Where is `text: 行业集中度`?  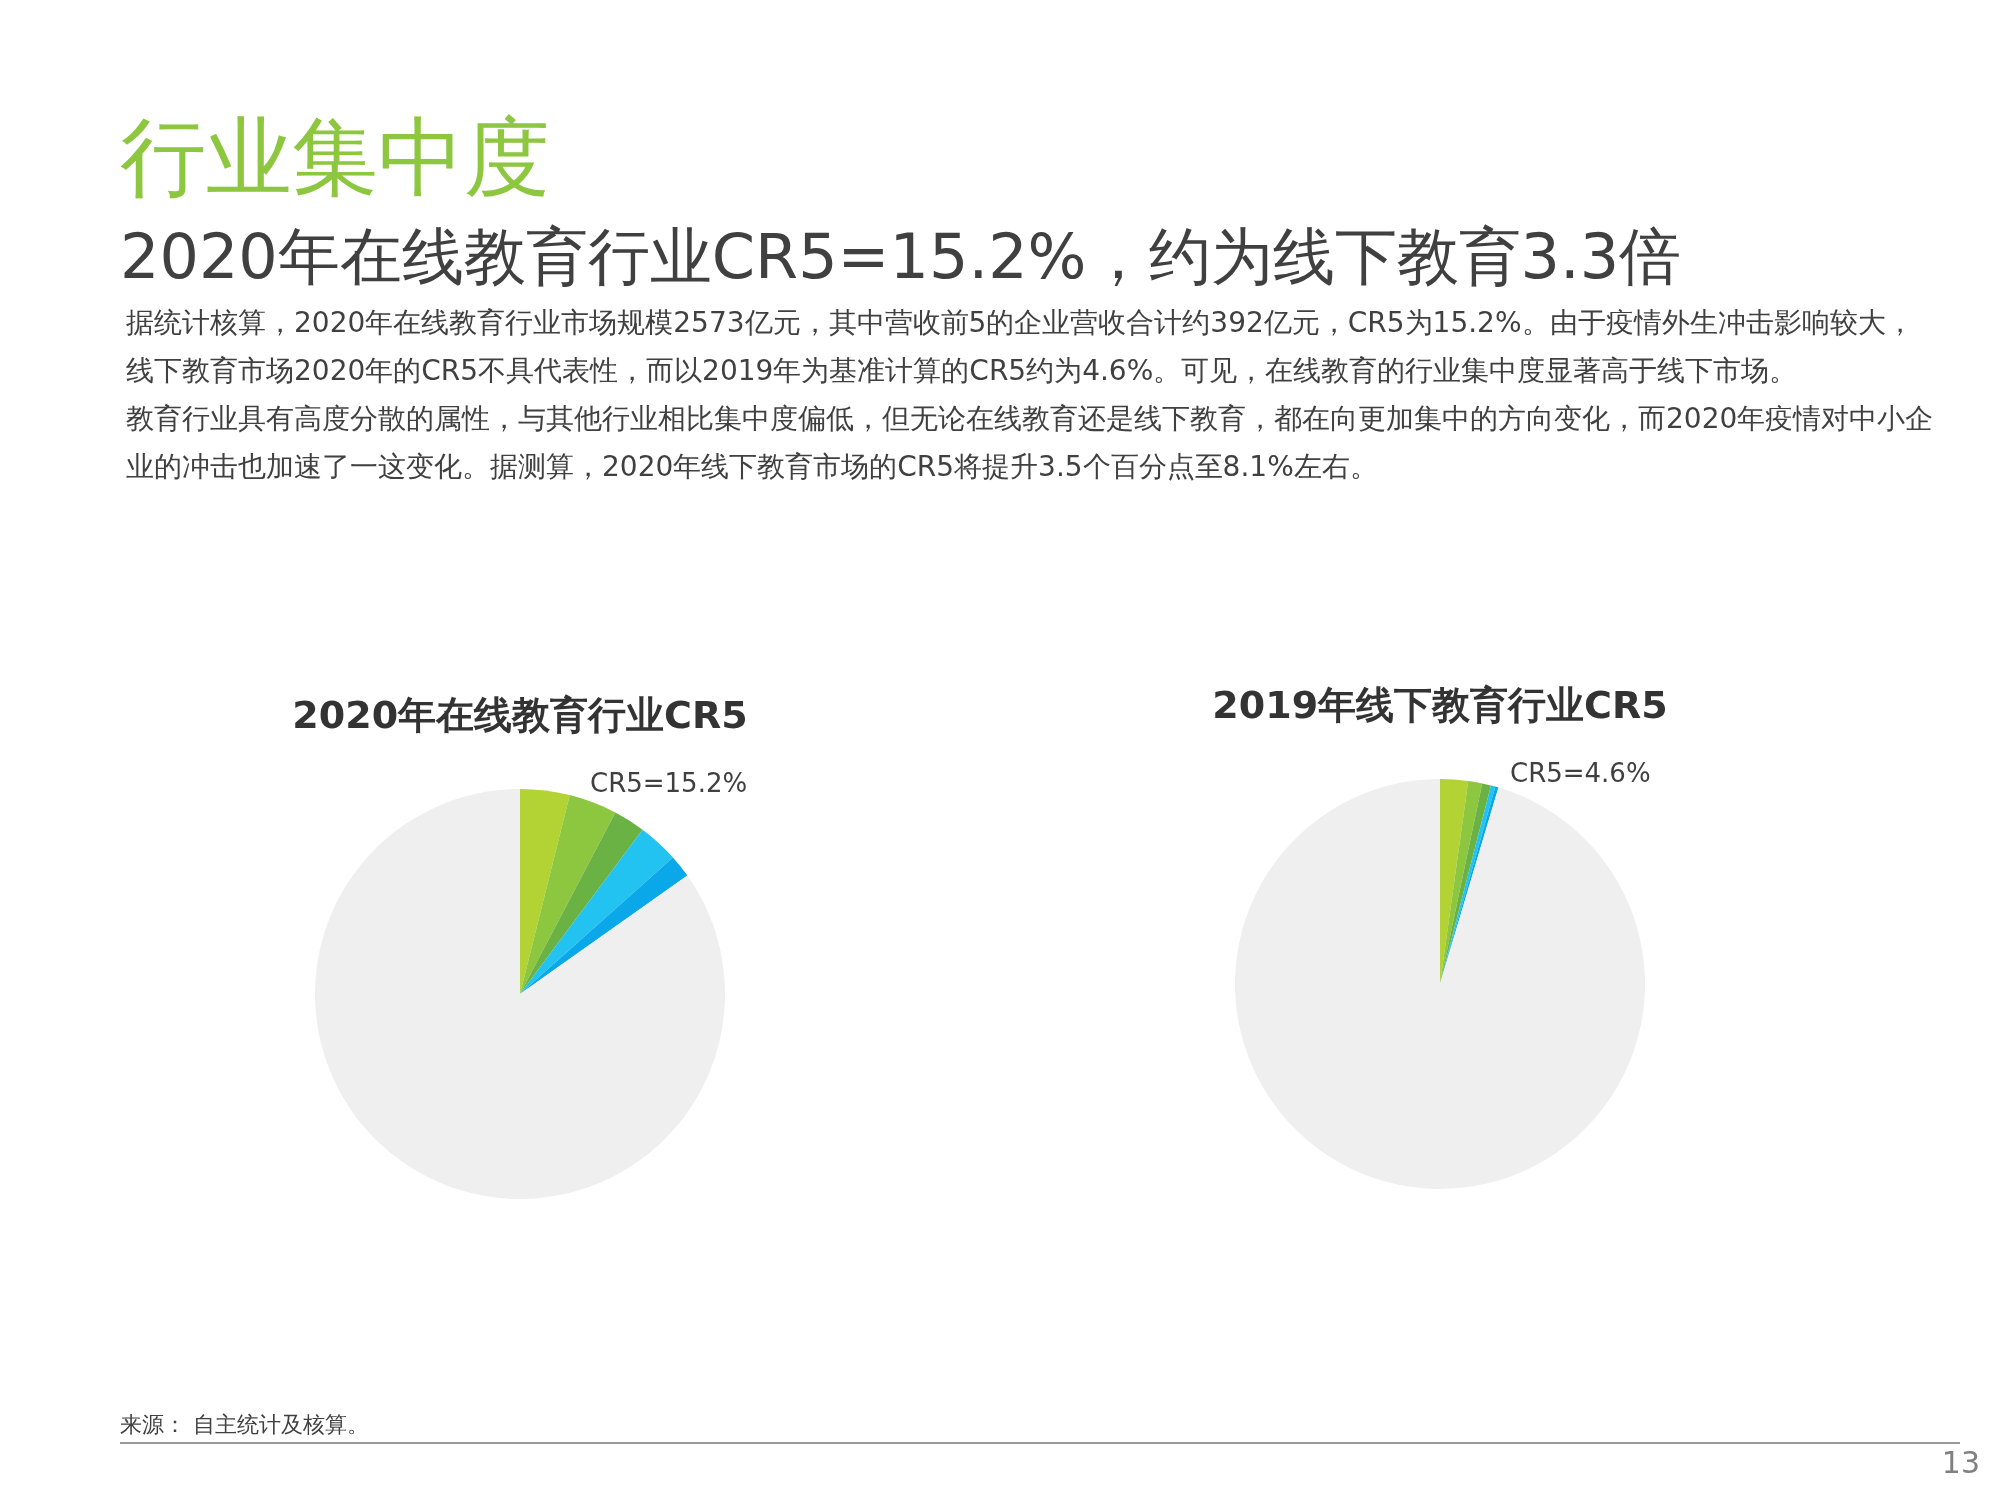
text: 行业集中度 is located at coordinates (335, 157).